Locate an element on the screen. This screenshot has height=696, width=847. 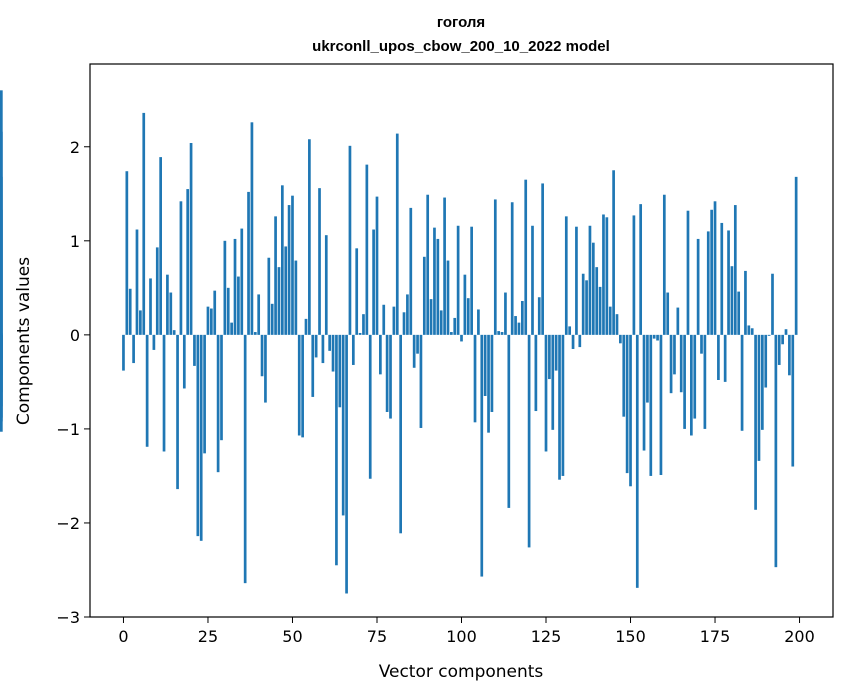
x-axis-ticks: 0 25 50 75 100 125 150 175 200 is located at coordinates (466, 631).